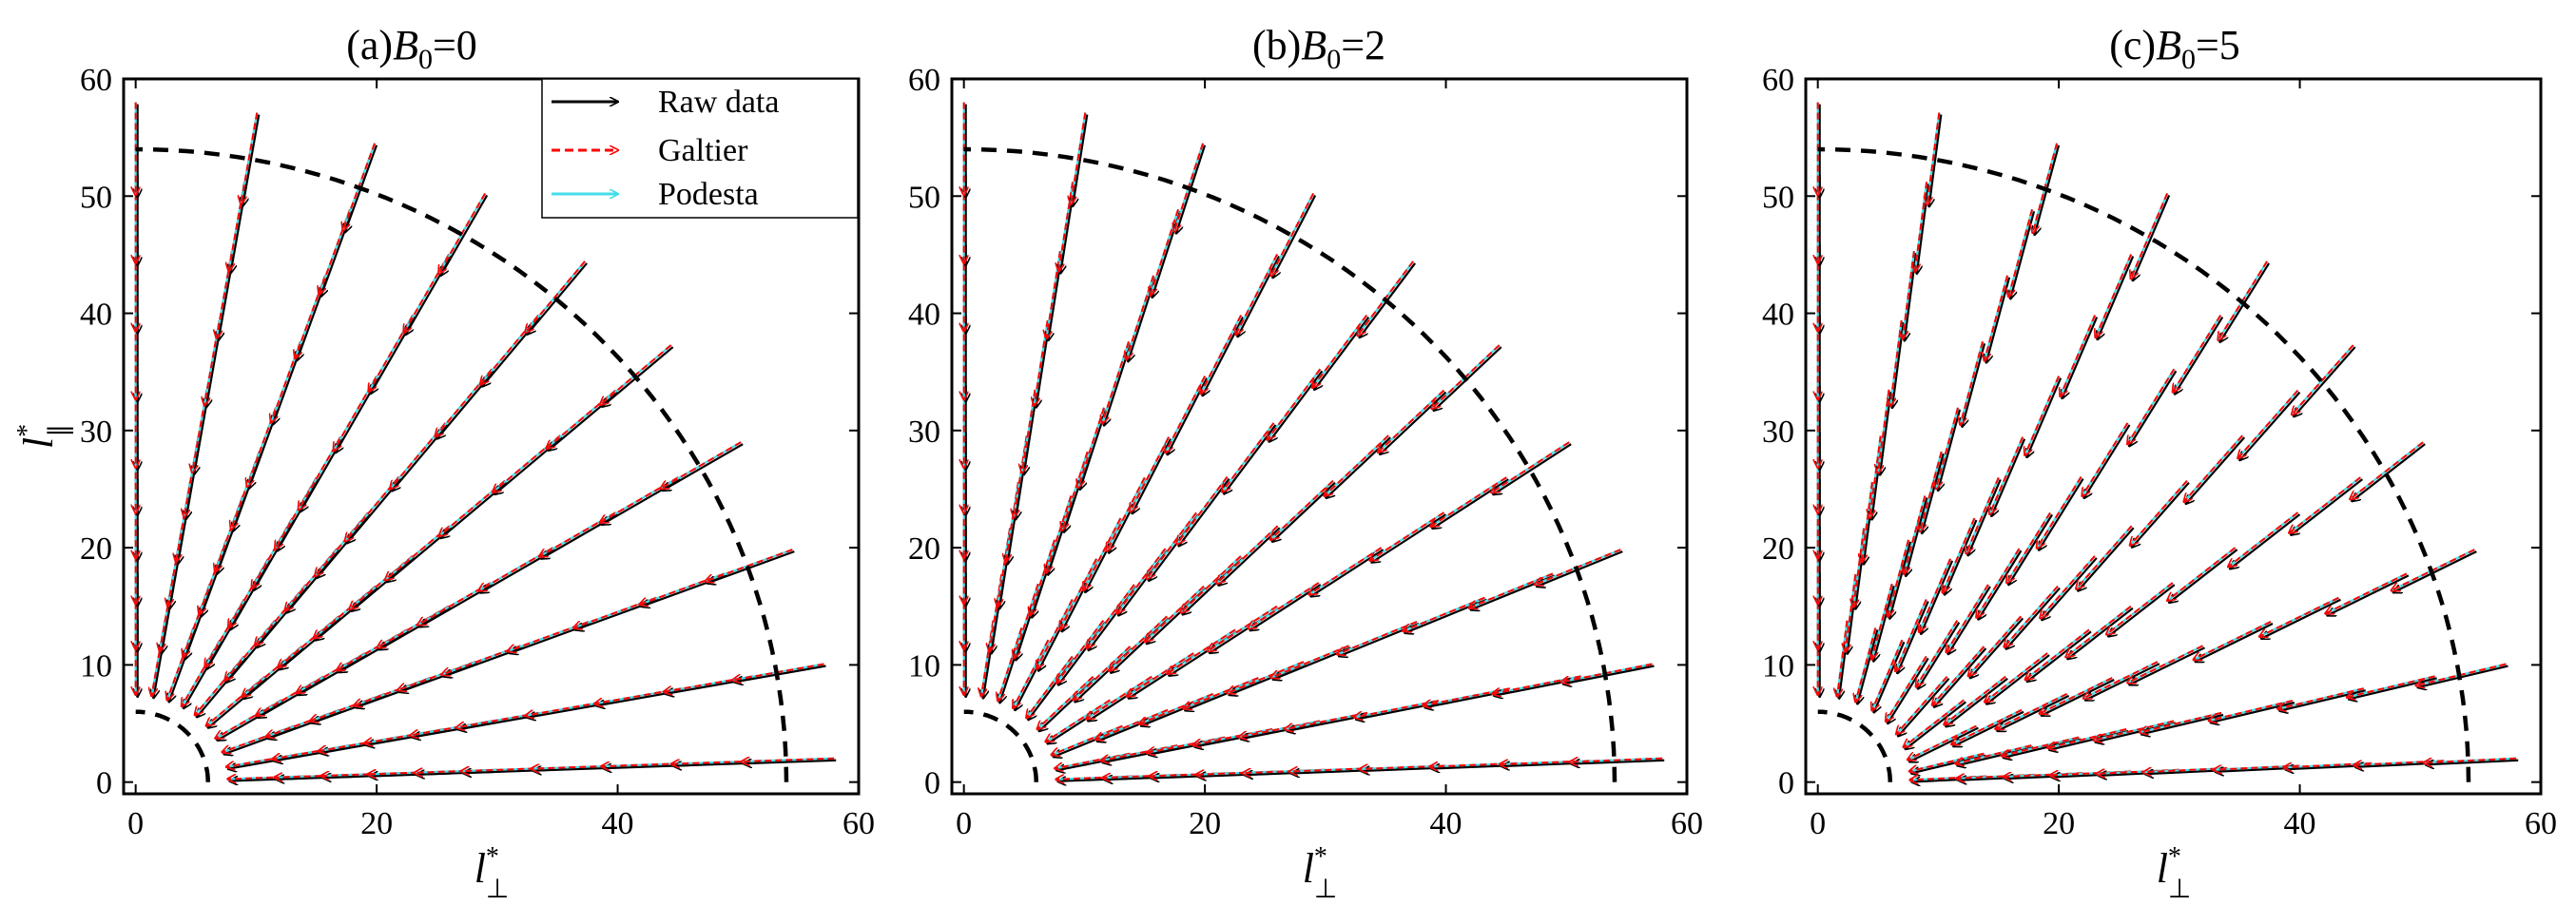  I want to click on legend-label-raw: Raw data, so click(718, 102).